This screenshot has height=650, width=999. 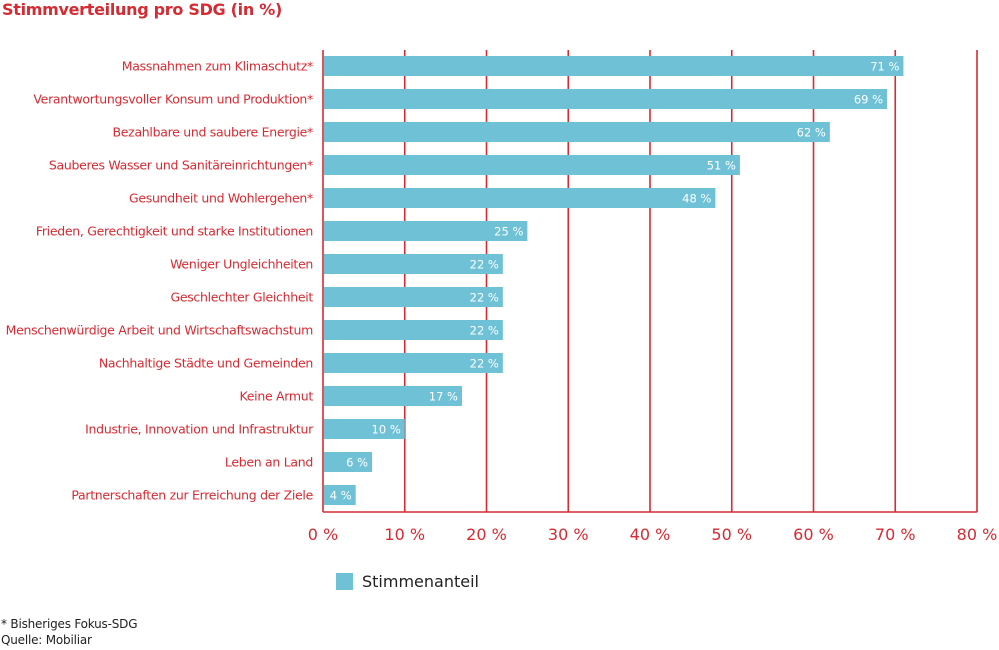 What do you see at coordinates (721, 166) in the screenshot?
I see `data-label: 51 %` at bounding box center [721, 166].